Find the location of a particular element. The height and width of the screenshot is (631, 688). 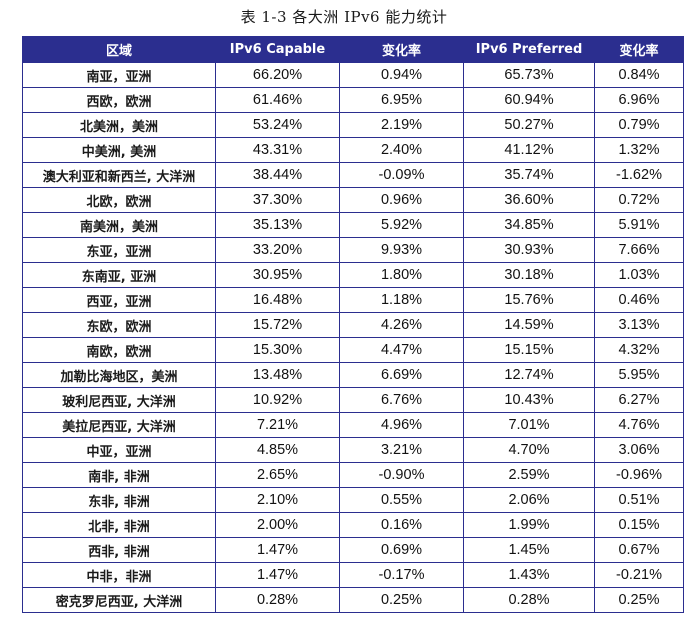

header-ipv6-capable: IPv6 Capable is located at coordinates (277, 49).